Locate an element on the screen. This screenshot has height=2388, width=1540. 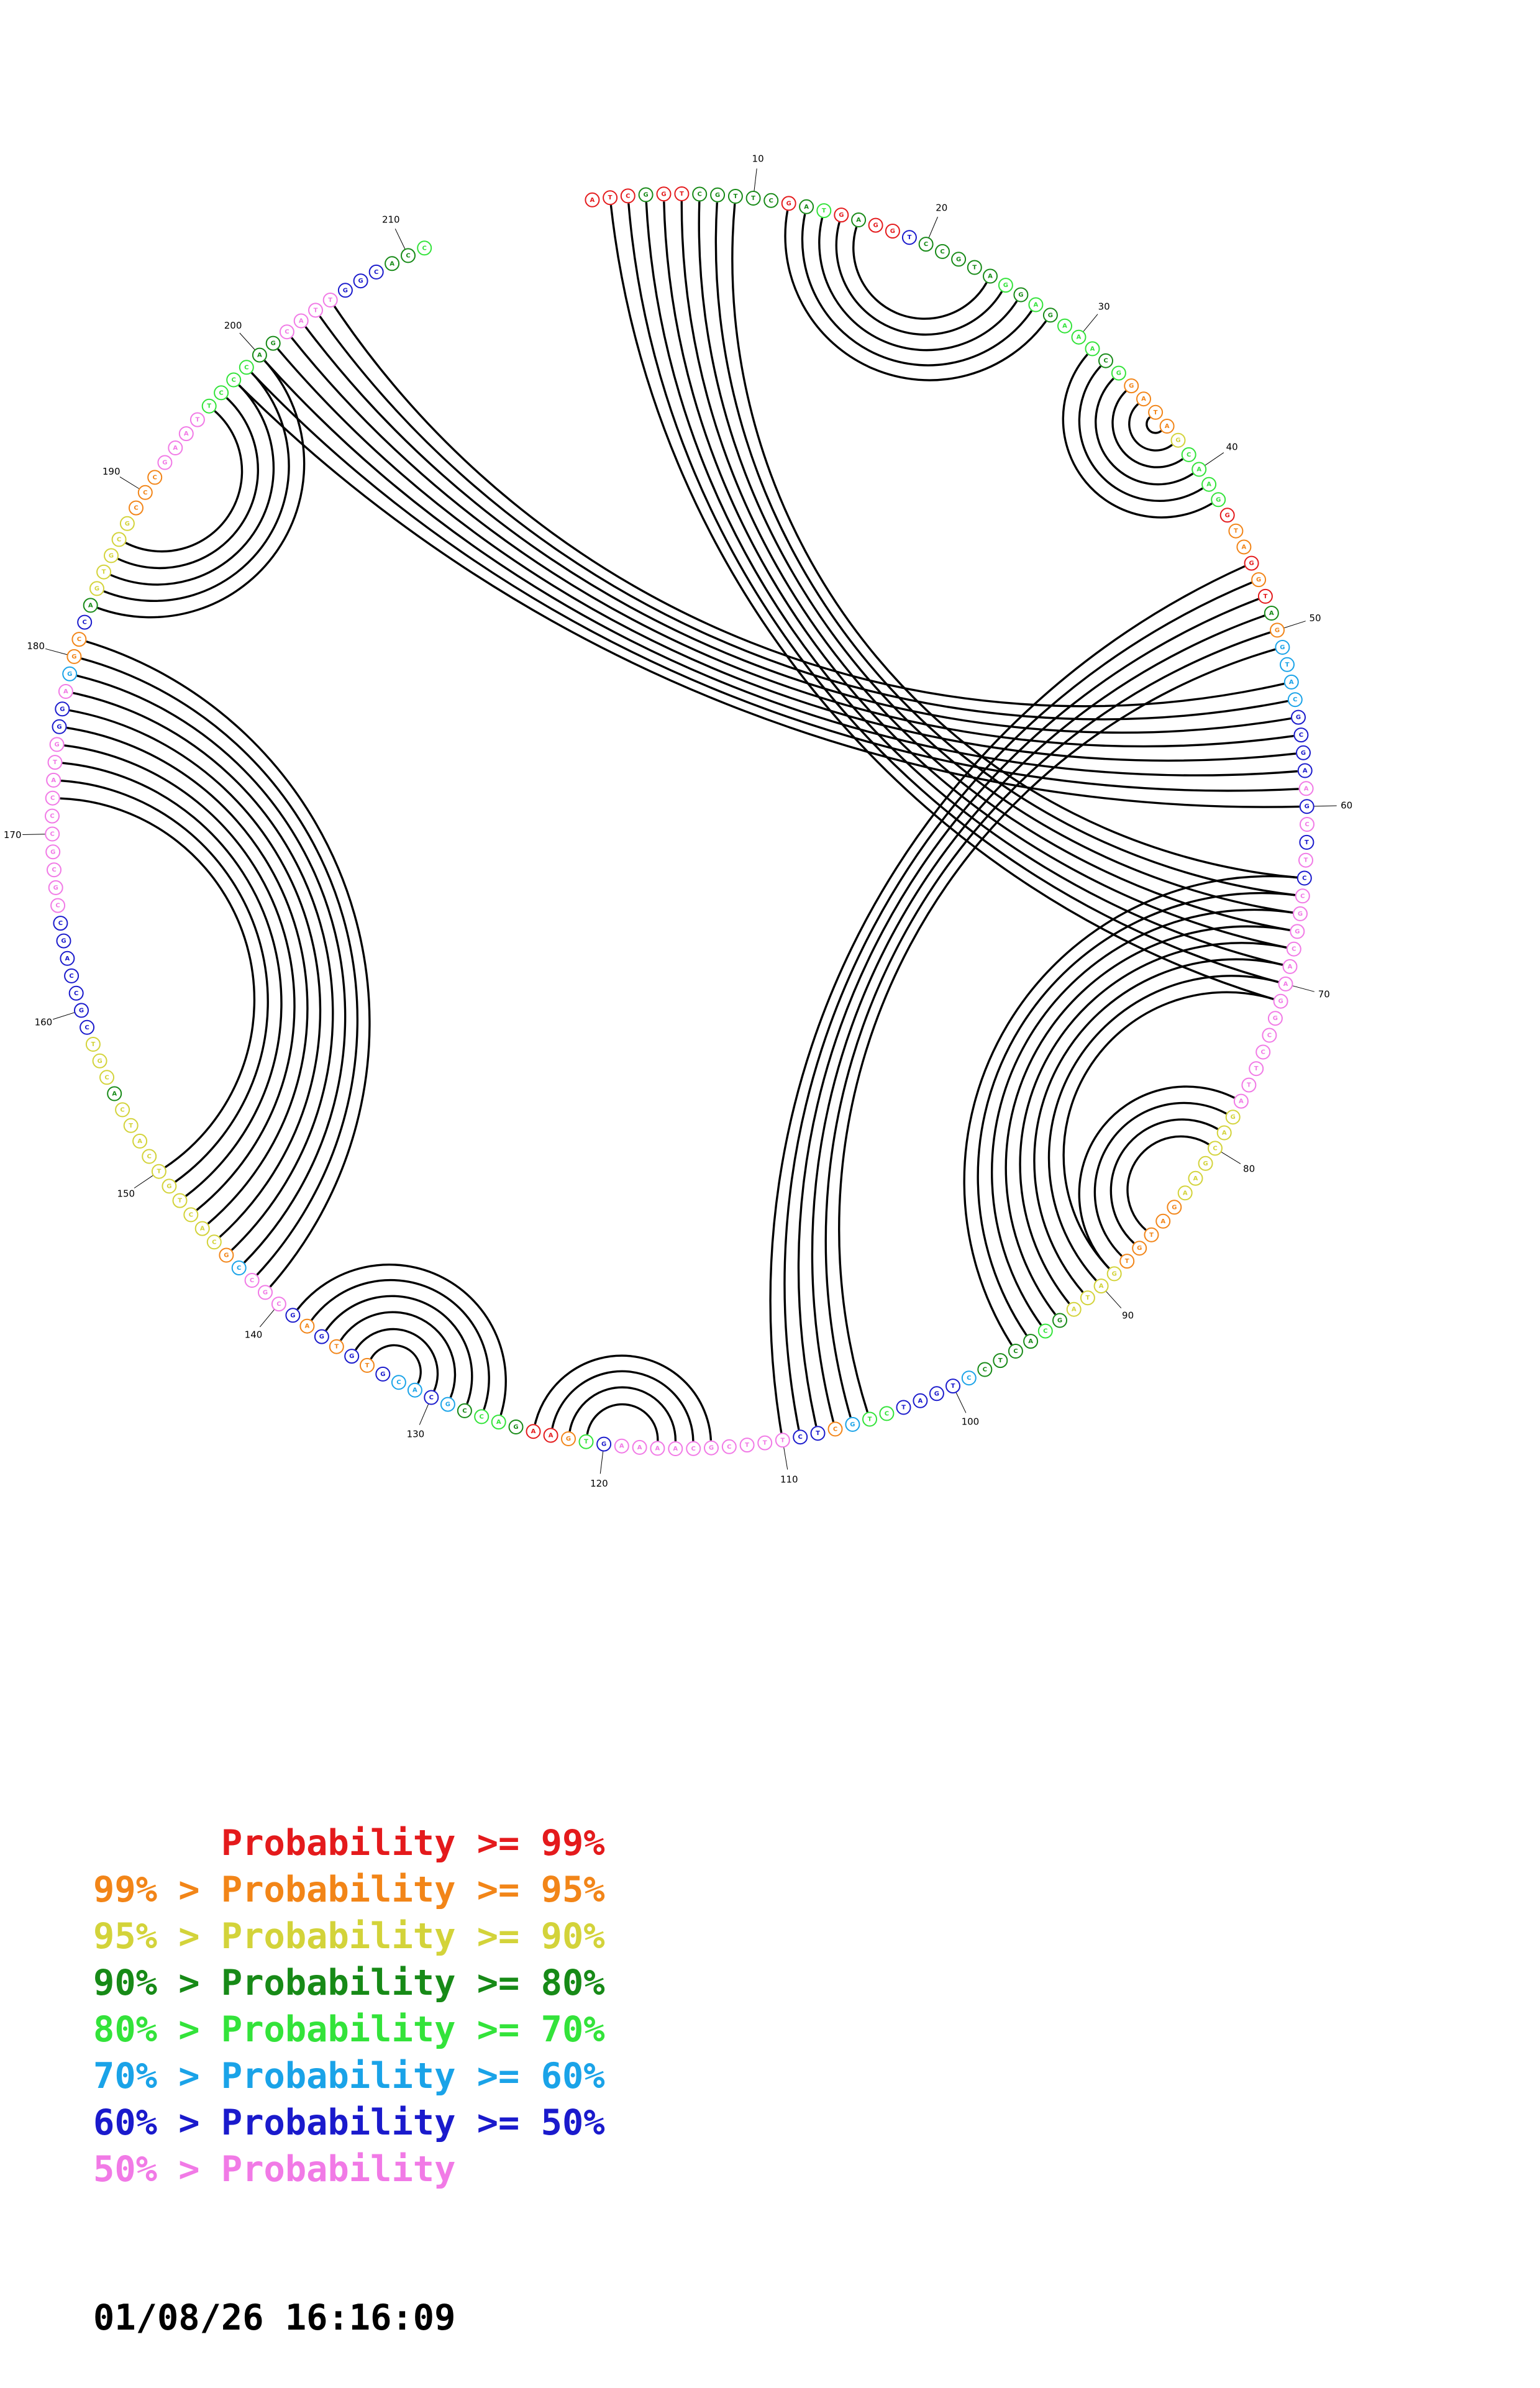
legend-row: 60% > Probability >= 50% is located at coordinates (349, 2123).